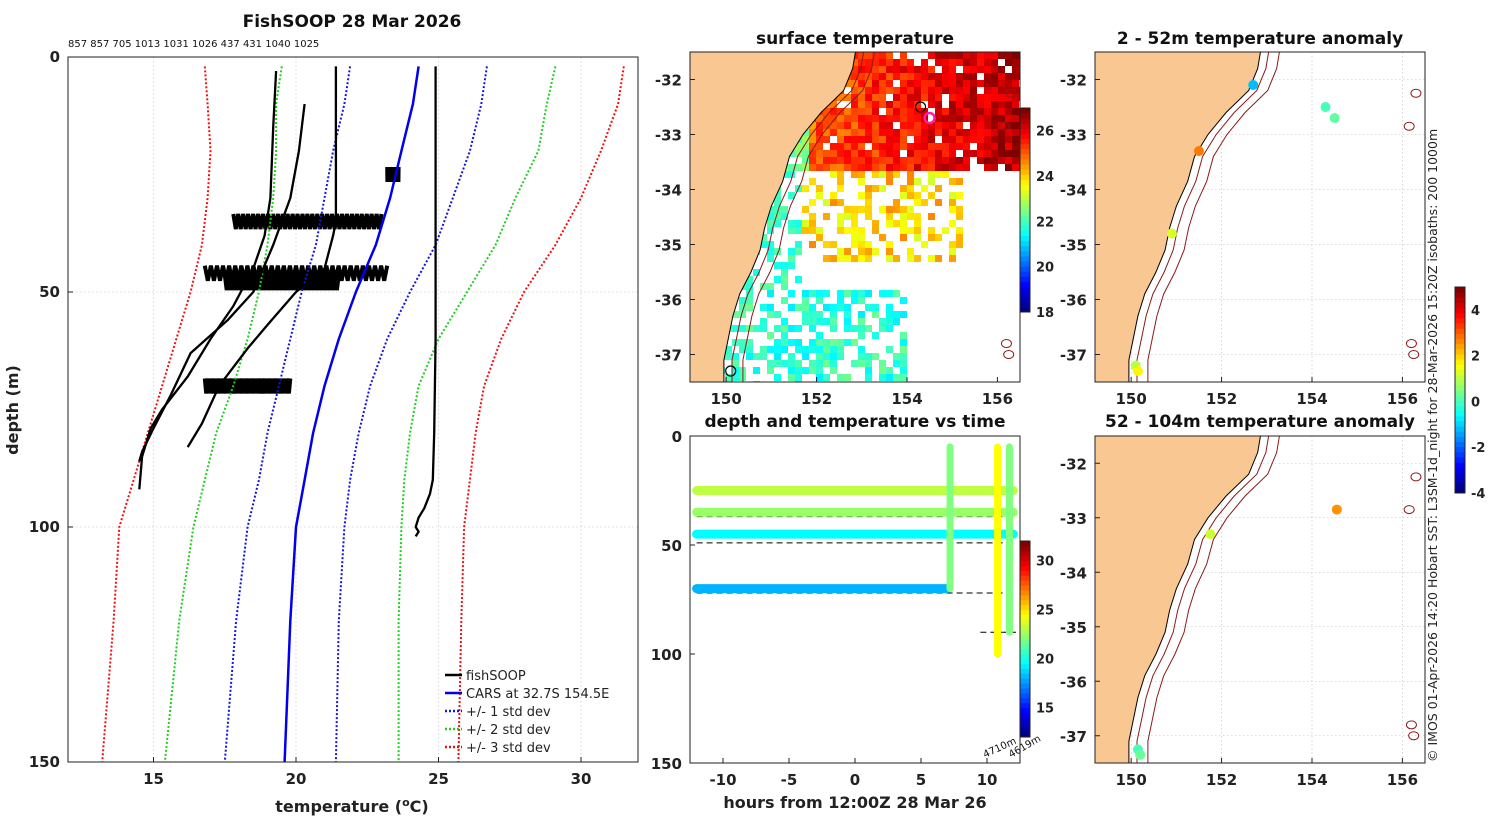  I want to click on map-ytick-label: -37, so click(1073, 356).